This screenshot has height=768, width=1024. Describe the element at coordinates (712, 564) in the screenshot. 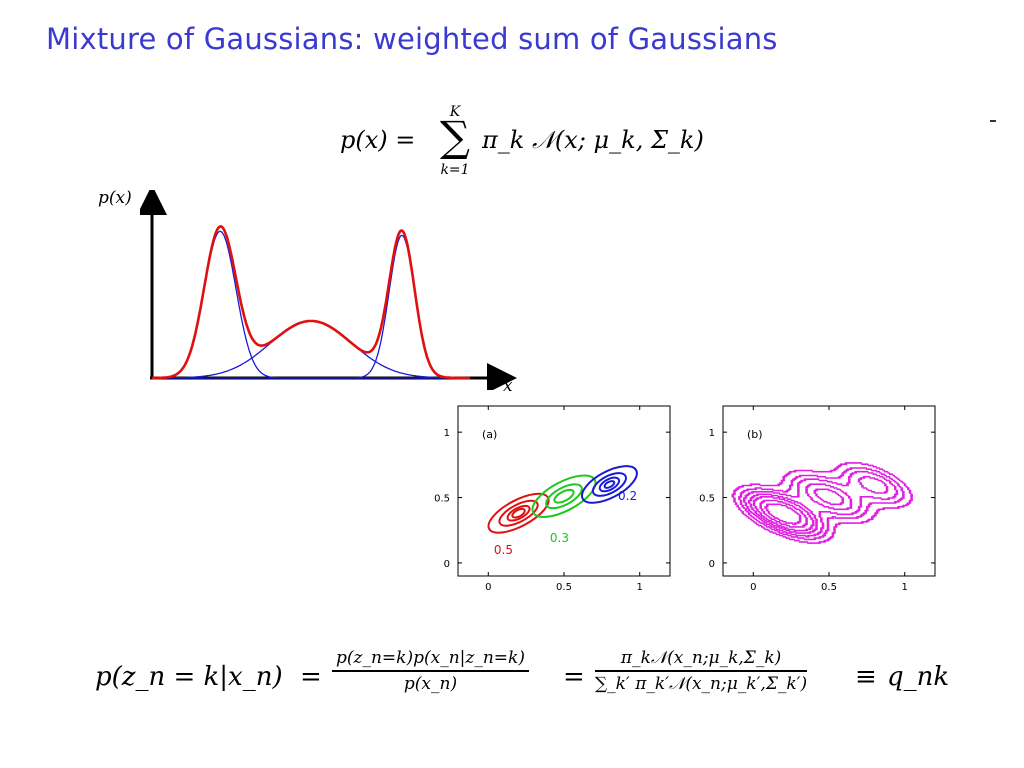

I see `y-tick-label-b: 0` at that location.